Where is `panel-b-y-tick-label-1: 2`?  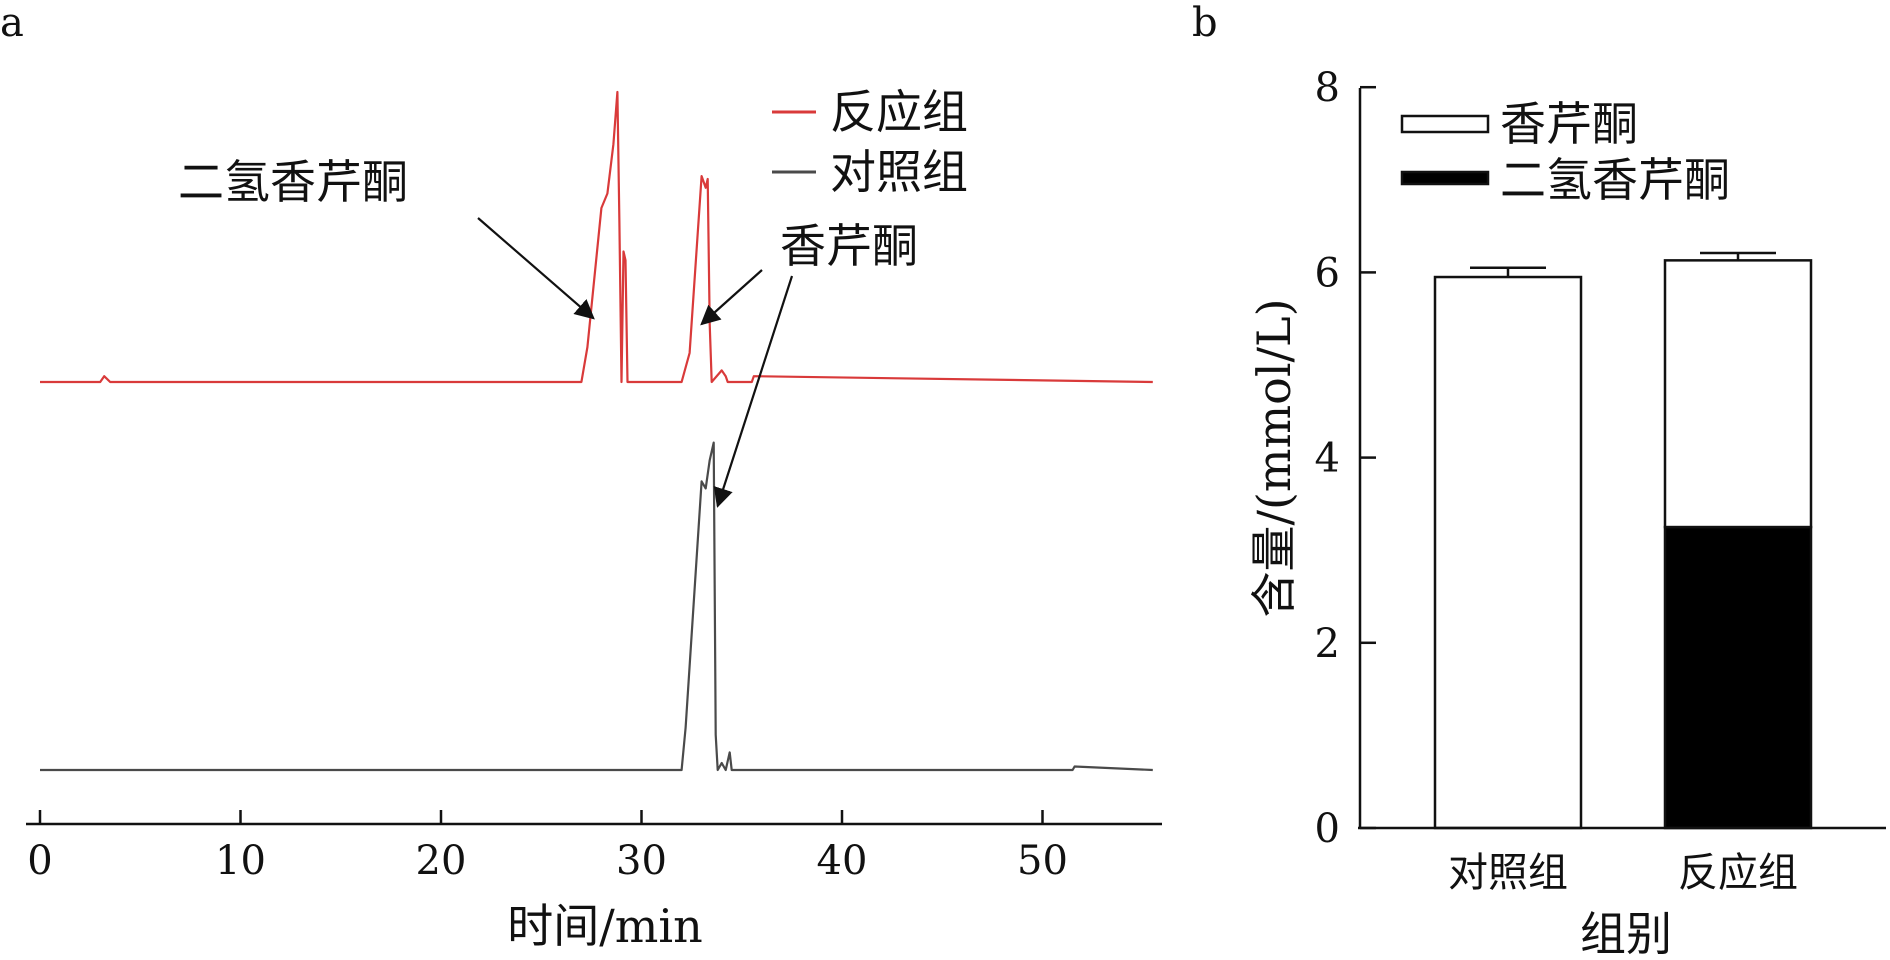
panel-b-y-tick-label-1: 2 is located at coordinates (1327, 644).